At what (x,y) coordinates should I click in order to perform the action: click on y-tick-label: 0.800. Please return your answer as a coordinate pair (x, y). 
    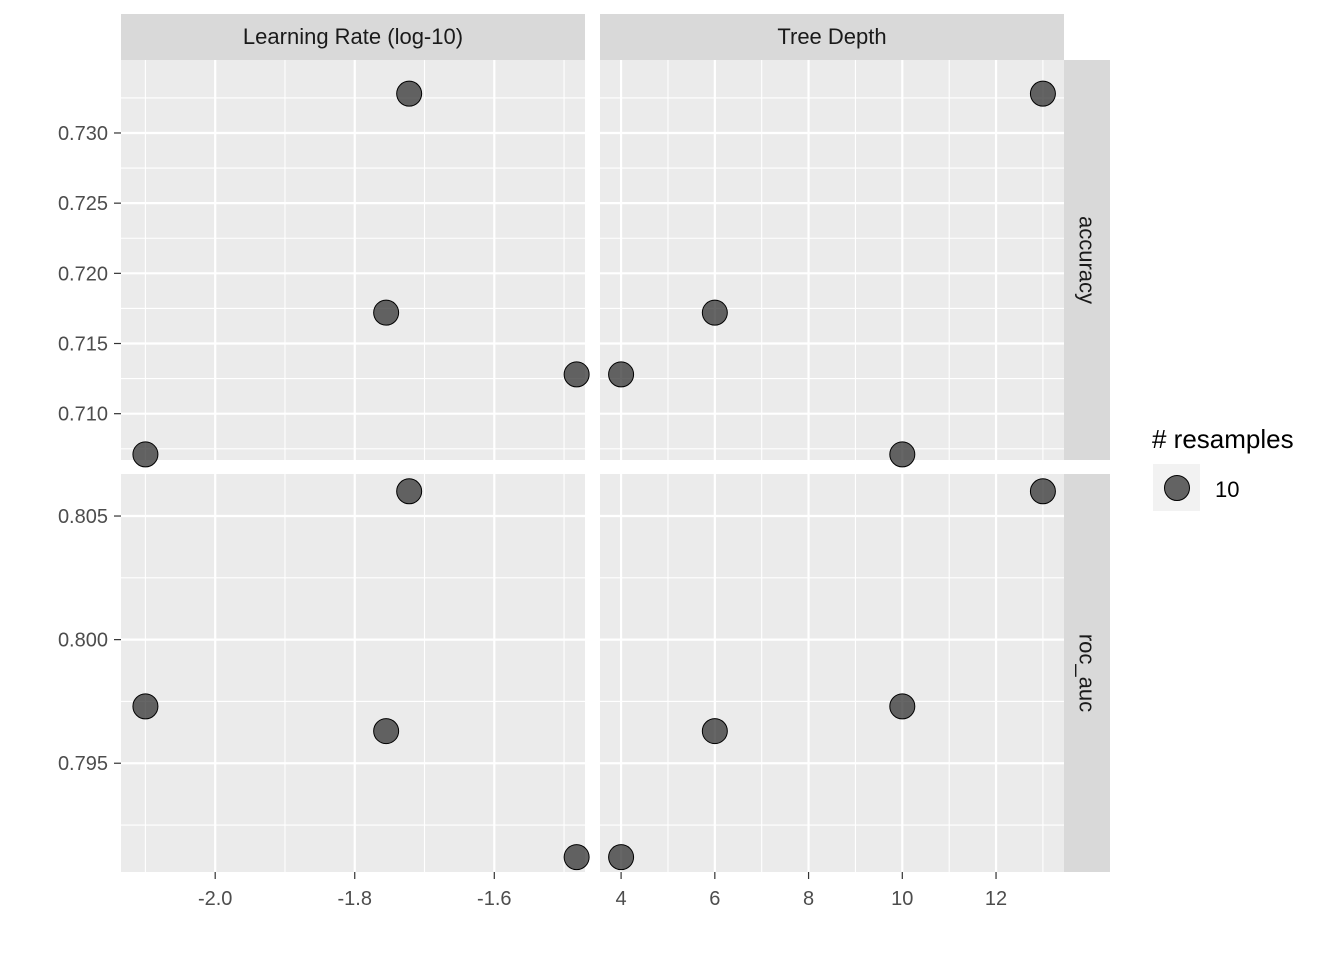
    Looking at the image, I should click on (83, 641).